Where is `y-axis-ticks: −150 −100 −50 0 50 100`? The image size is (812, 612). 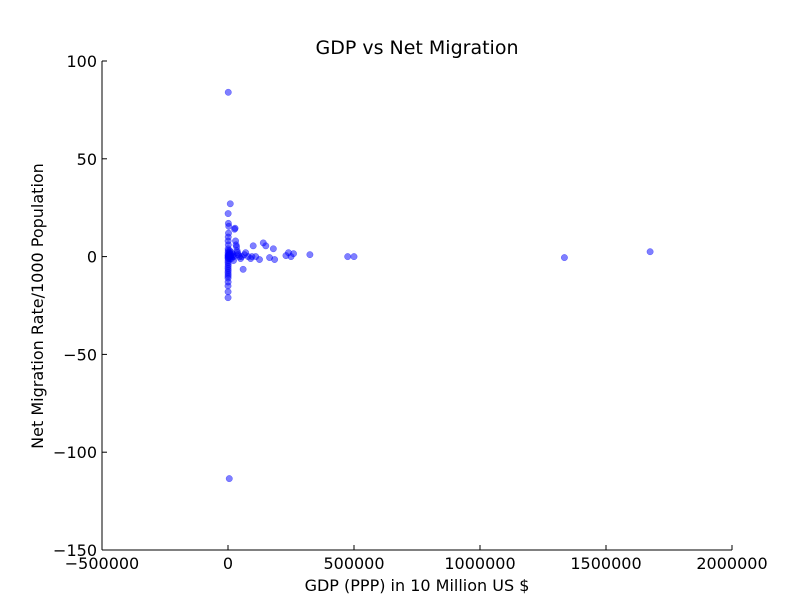
y-axis-ticks: −150 −100 −50 0 50 100 is located at coordinates (80, 306).